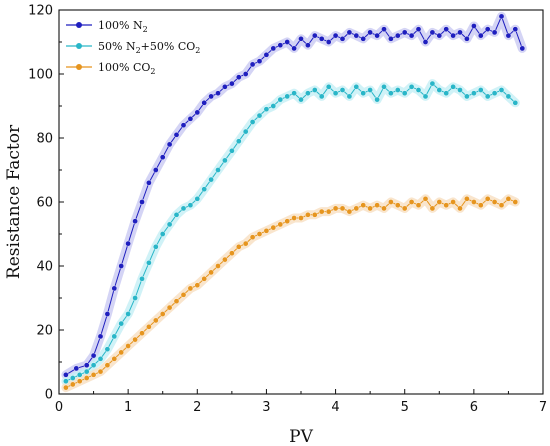 Image resolution: width=550 pixels, height=446 pixels. I want to click on legend-label-0: 100% N2, so click(123, 26).